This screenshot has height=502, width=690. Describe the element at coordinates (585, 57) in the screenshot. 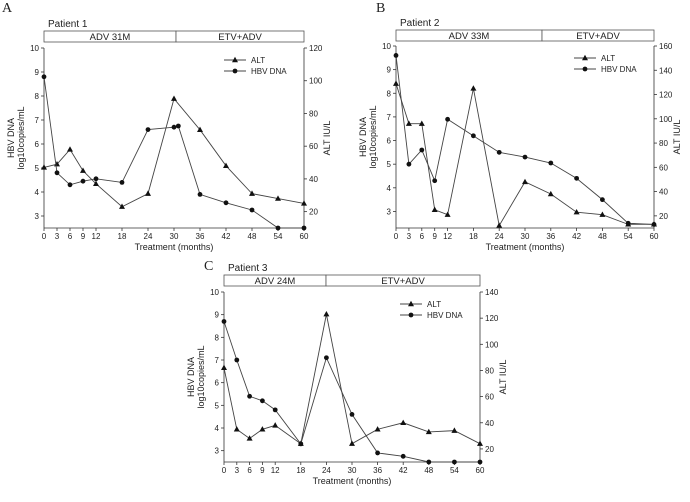

I see `legend-marker-triangle` at that location.